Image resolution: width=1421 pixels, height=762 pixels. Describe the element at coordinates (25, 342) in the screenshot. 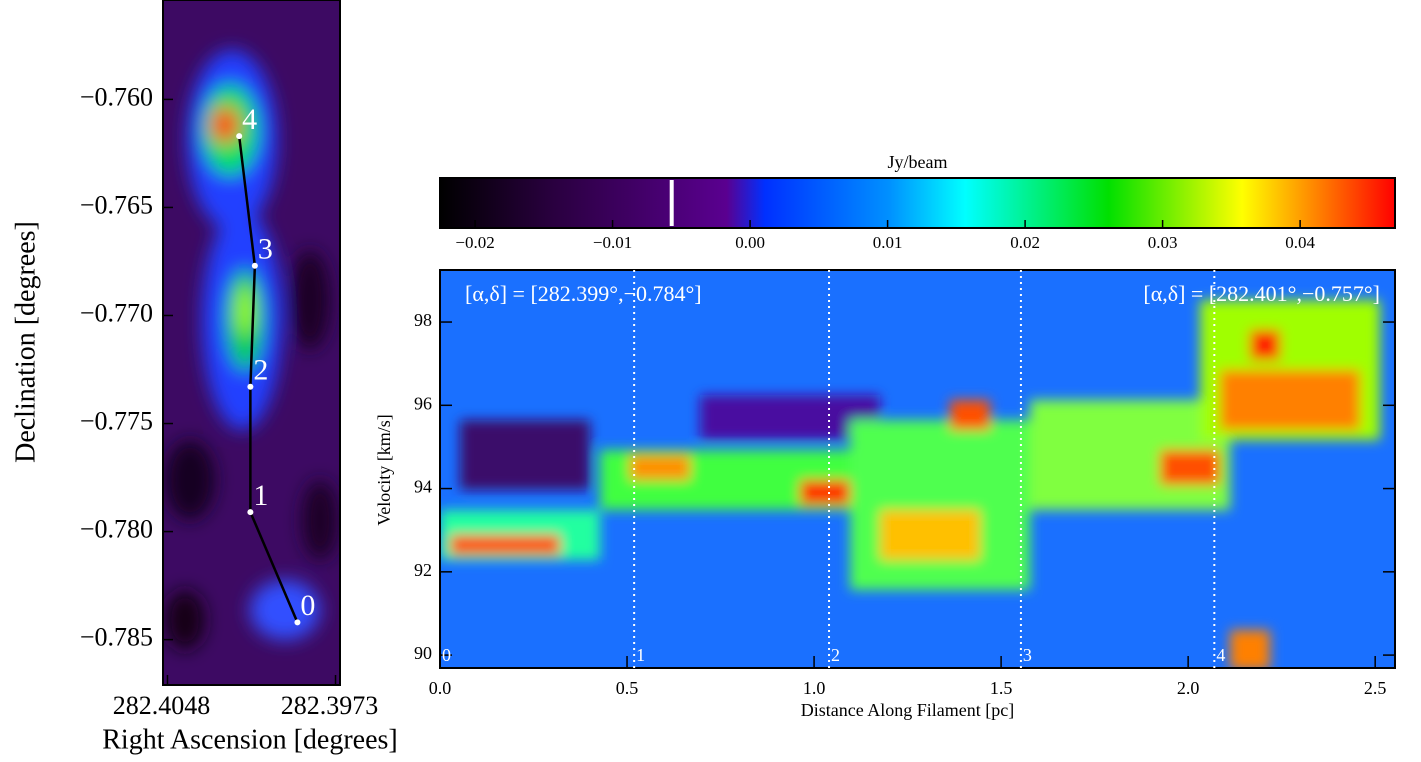

I see `y-axis-title: Declination [degrees]` at that location.